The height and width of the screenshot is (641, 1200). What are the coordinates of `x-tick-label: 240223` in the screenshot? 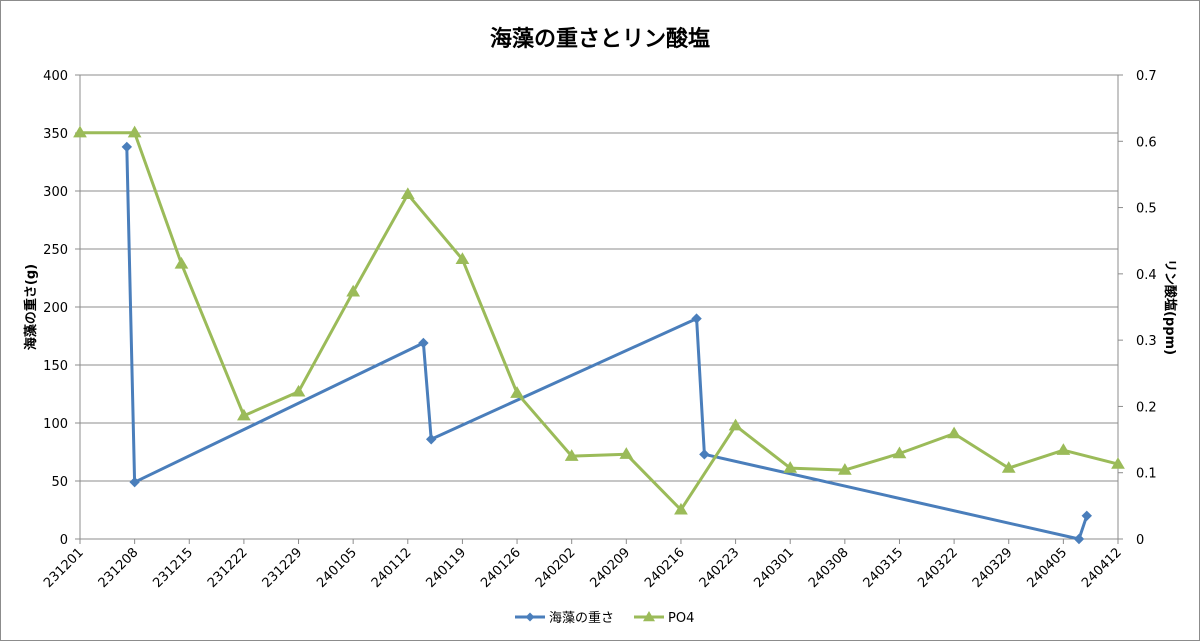 It's located at (720, 568).